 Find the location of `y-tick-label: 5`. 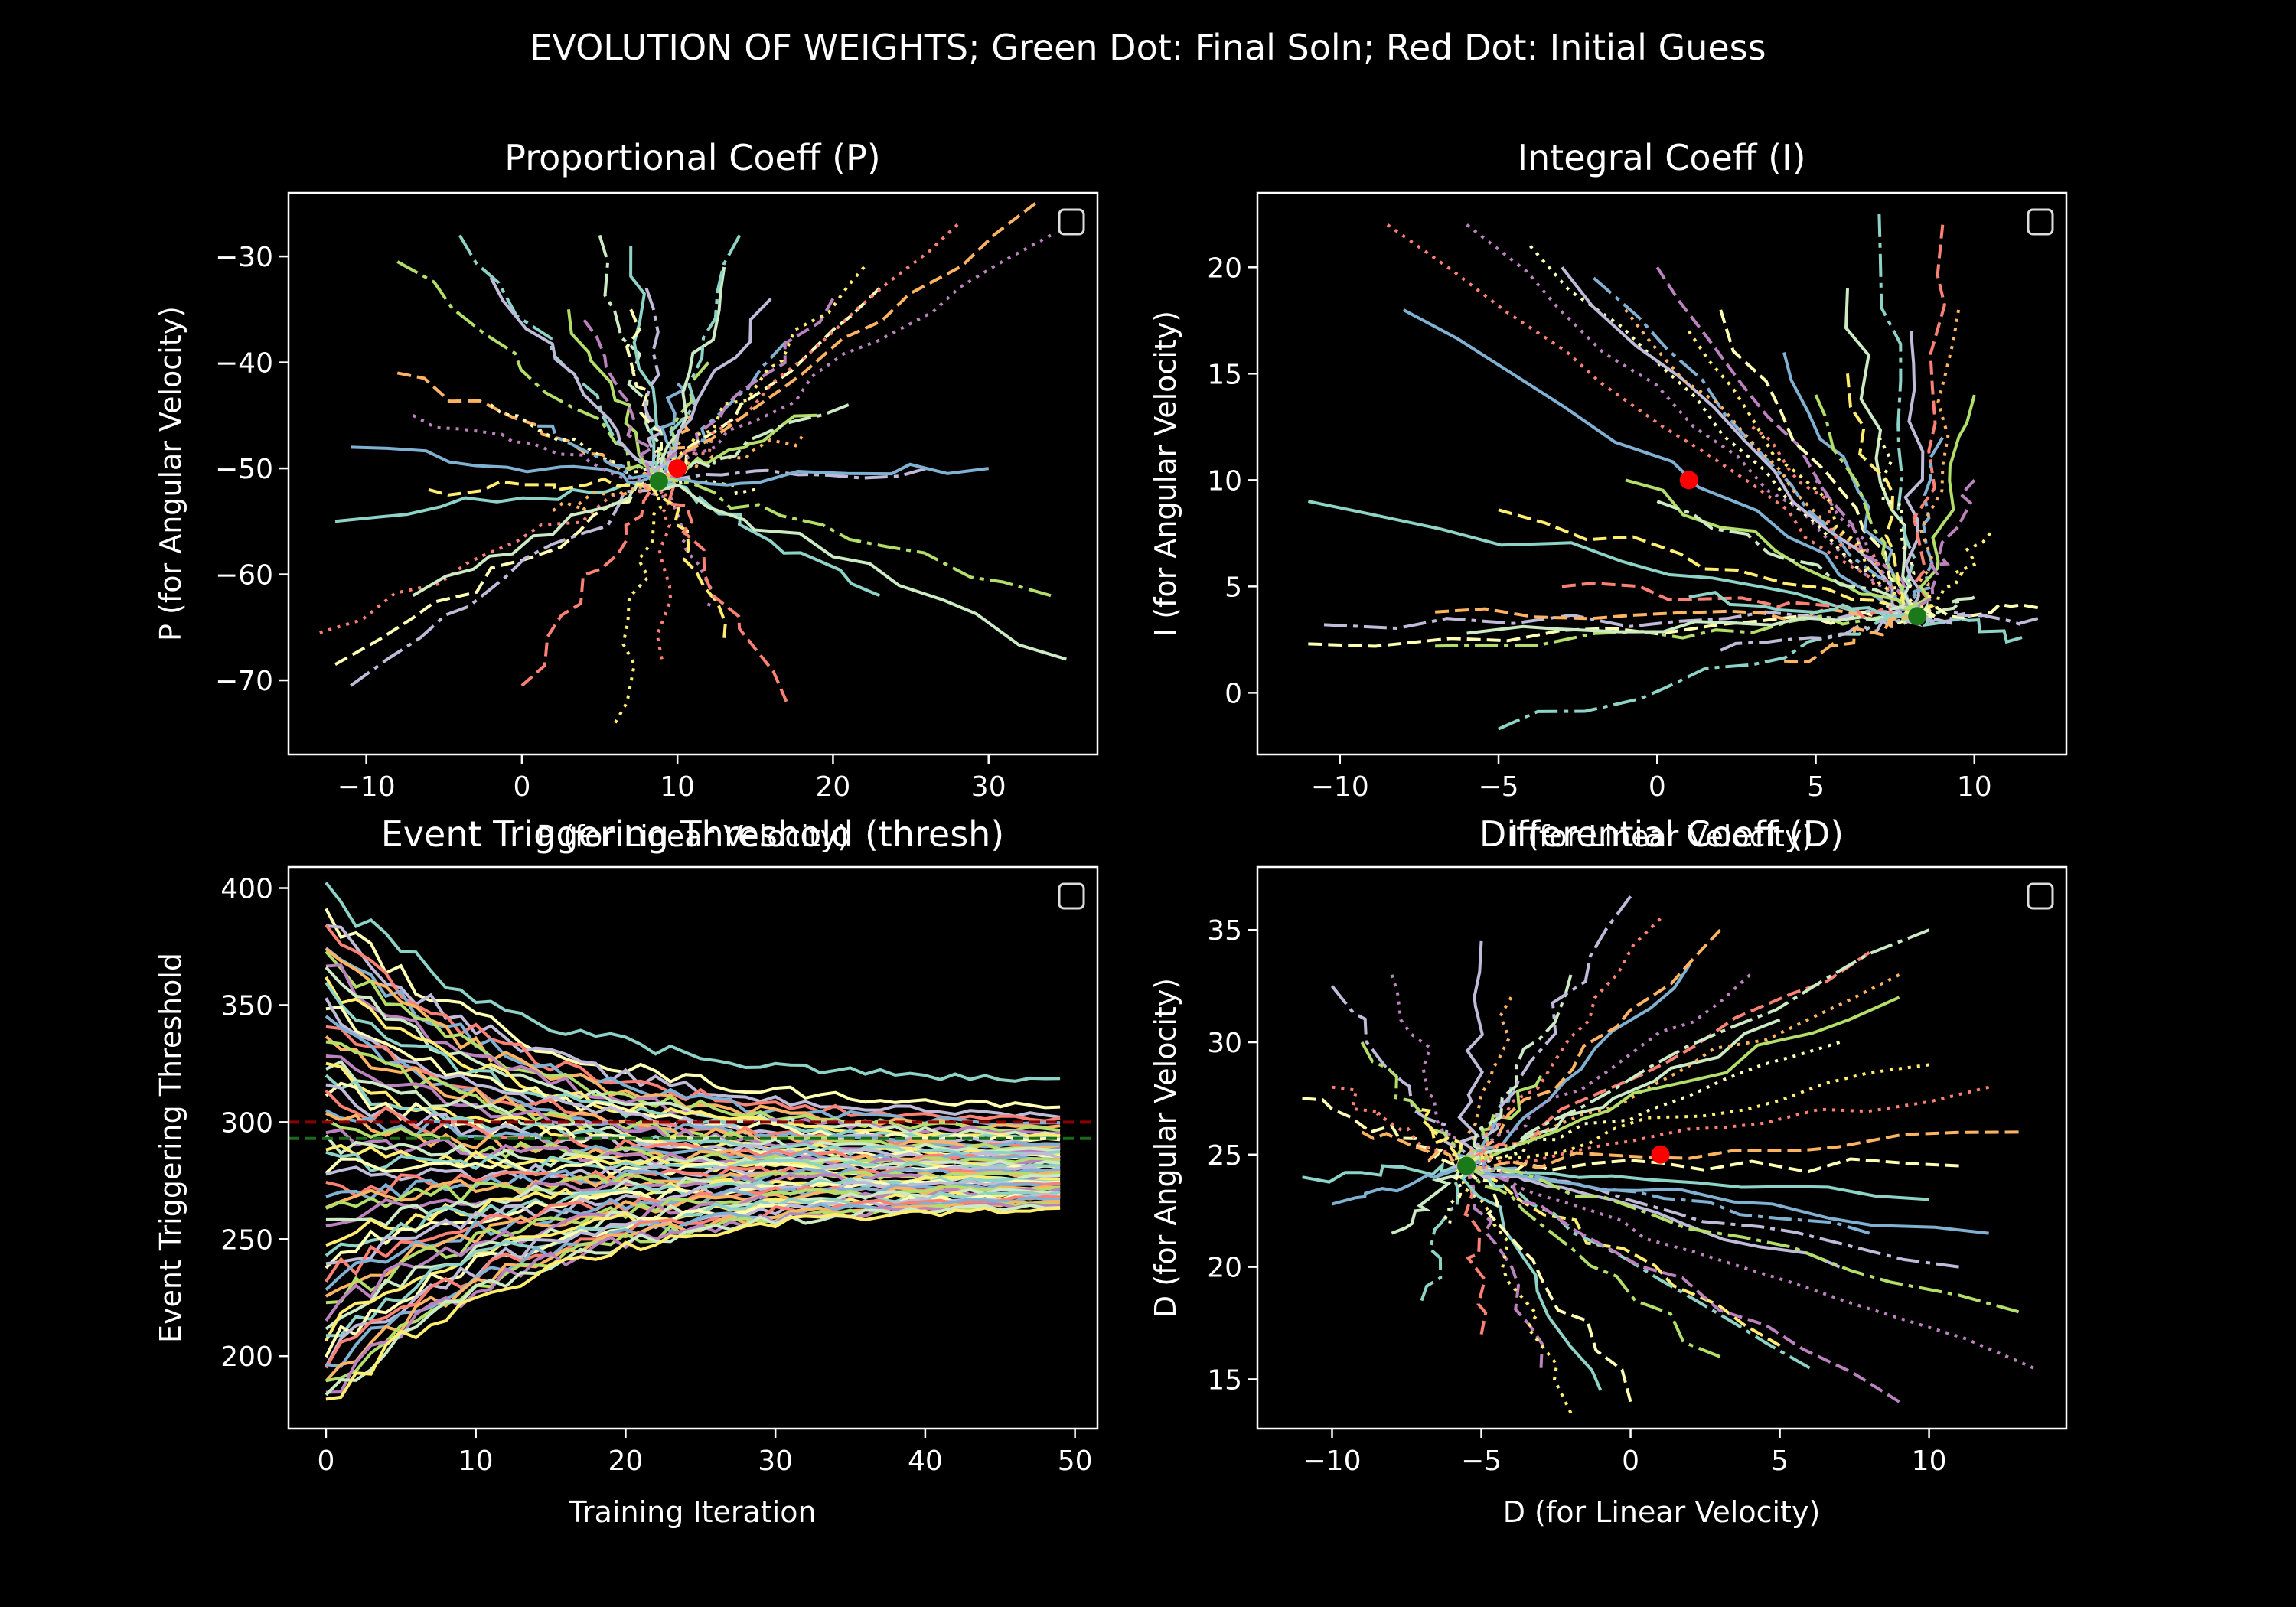

y-tick-label: 5 is located at coordinates (1233, 587).